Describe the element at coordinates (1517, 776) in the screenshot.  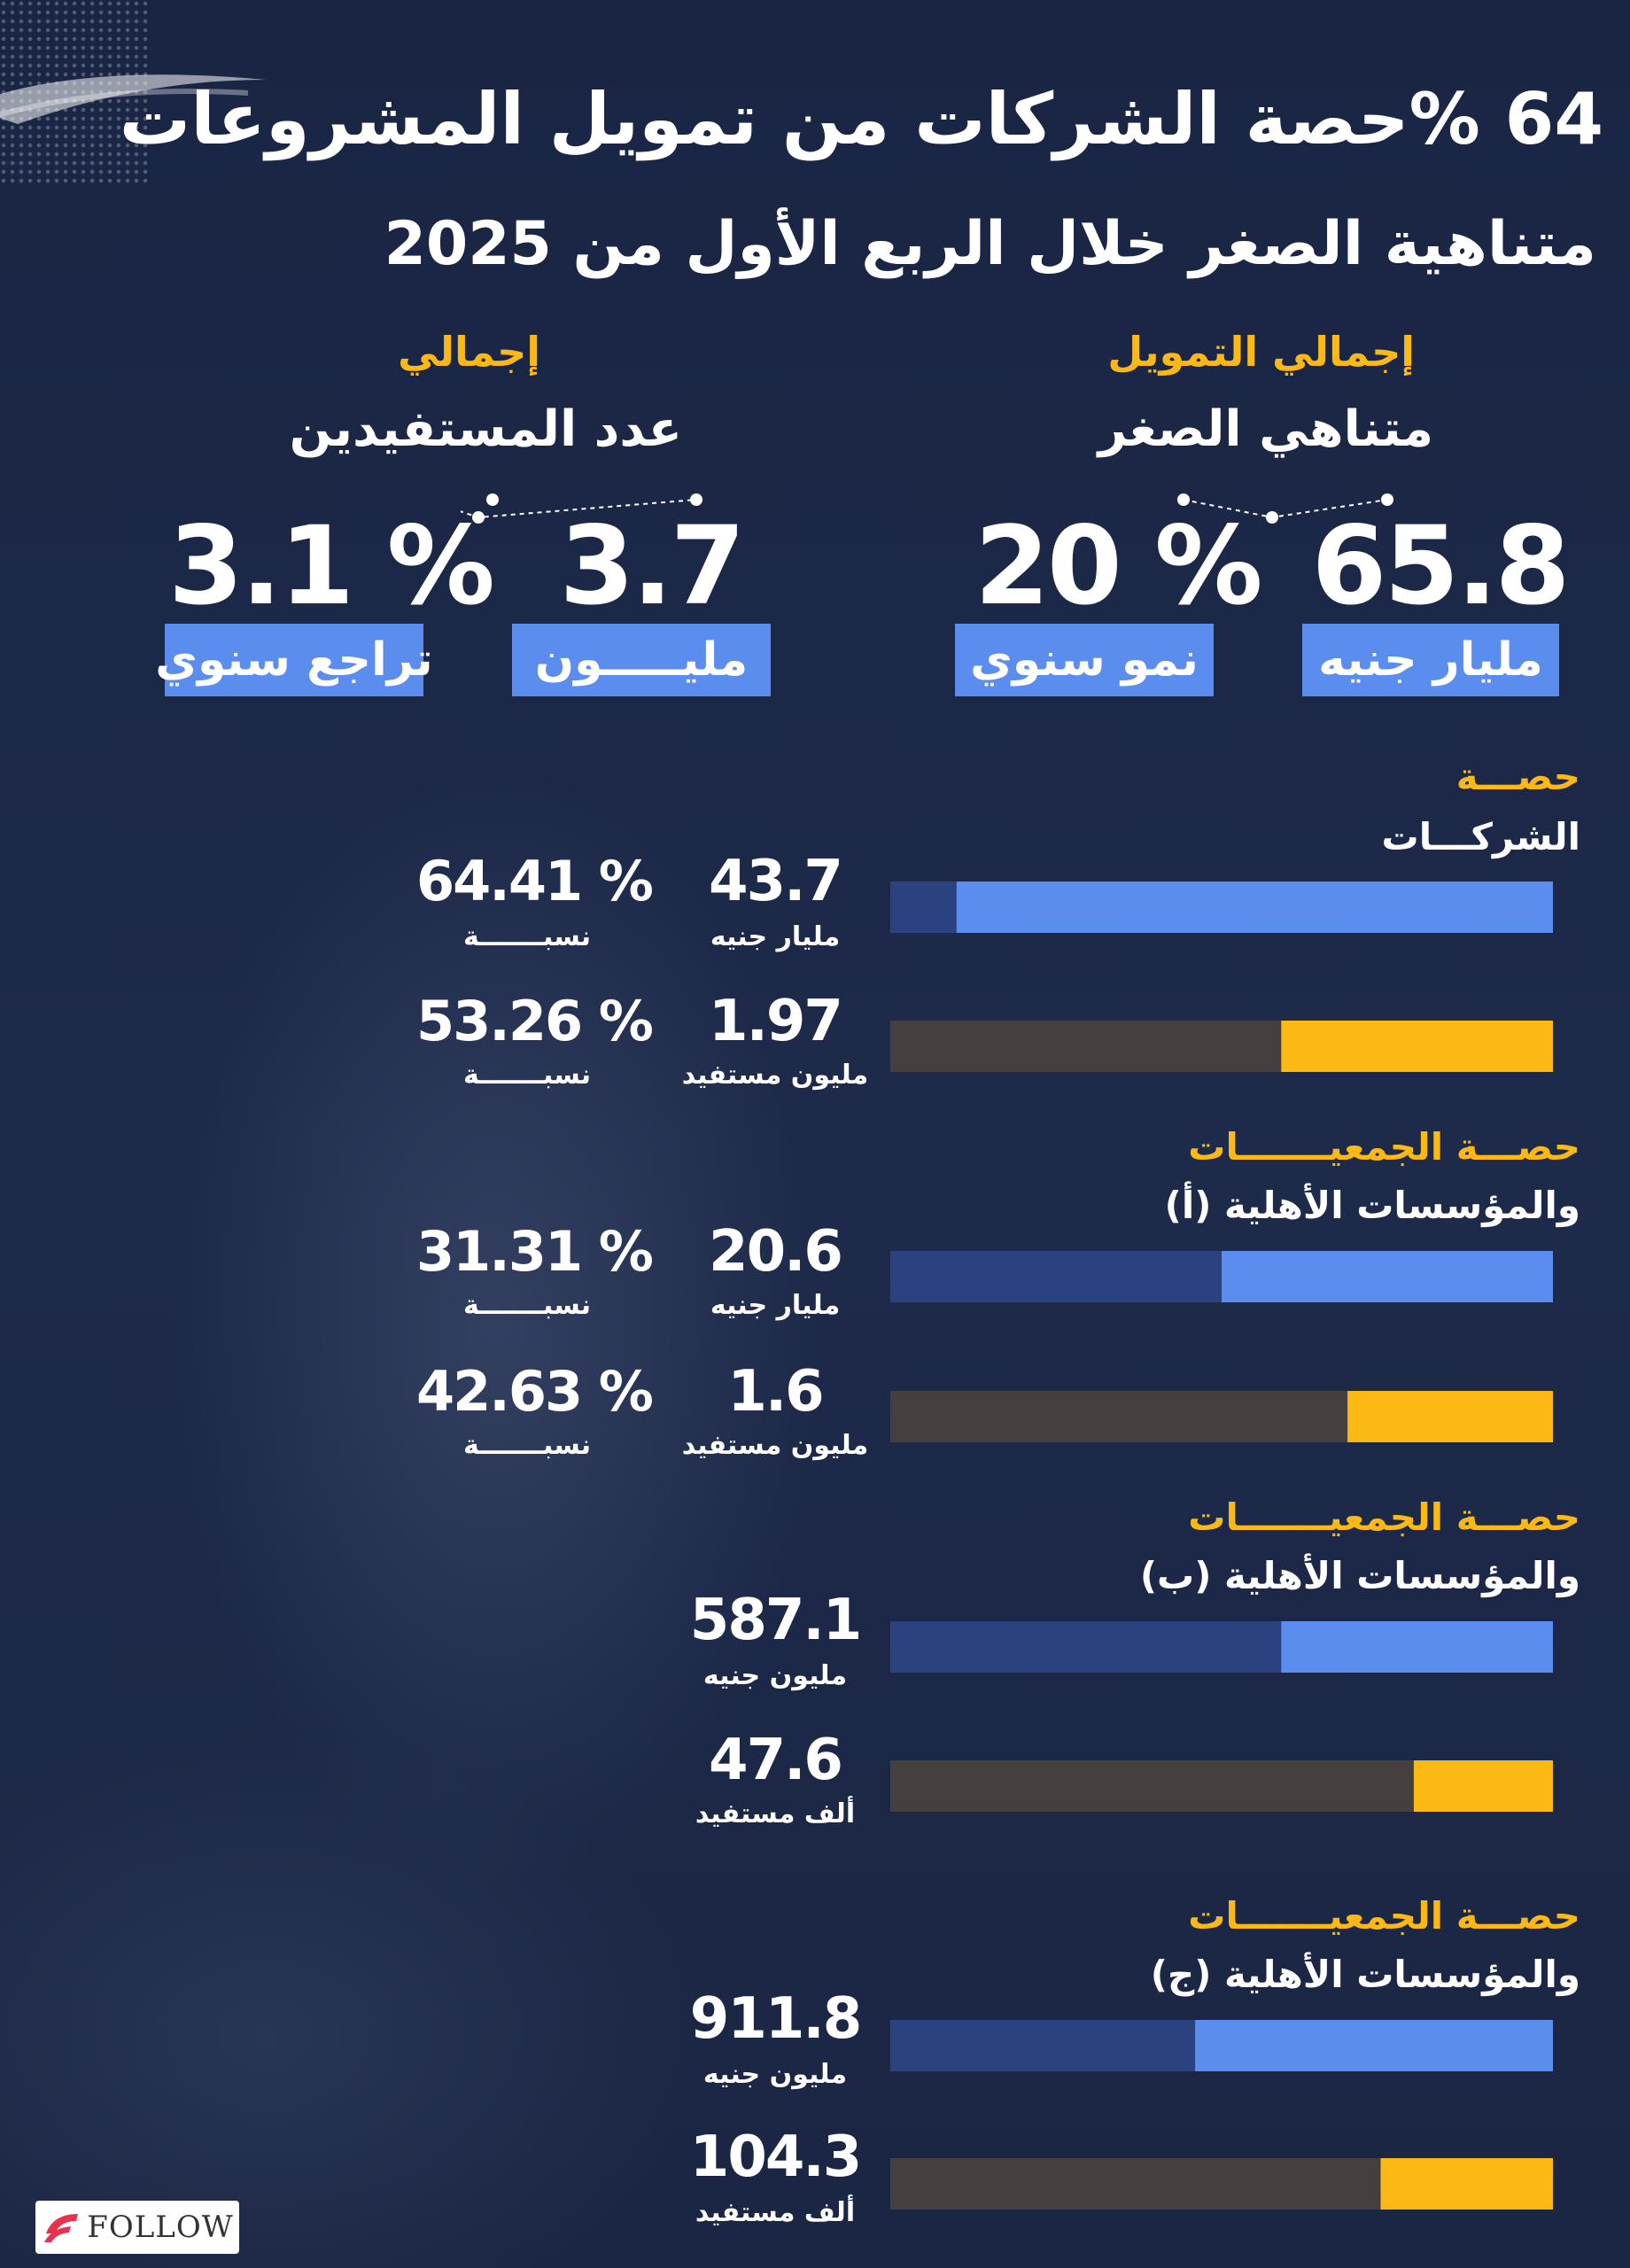
I see `section-1-title-small: حصـــة` at that location.